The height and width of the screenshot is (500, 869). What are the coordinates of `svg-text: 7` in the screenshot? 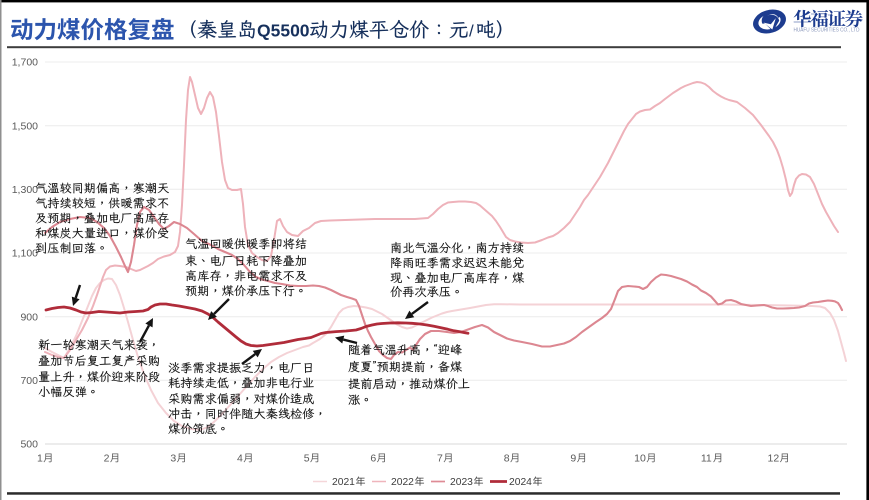 It's located at (440, 459).